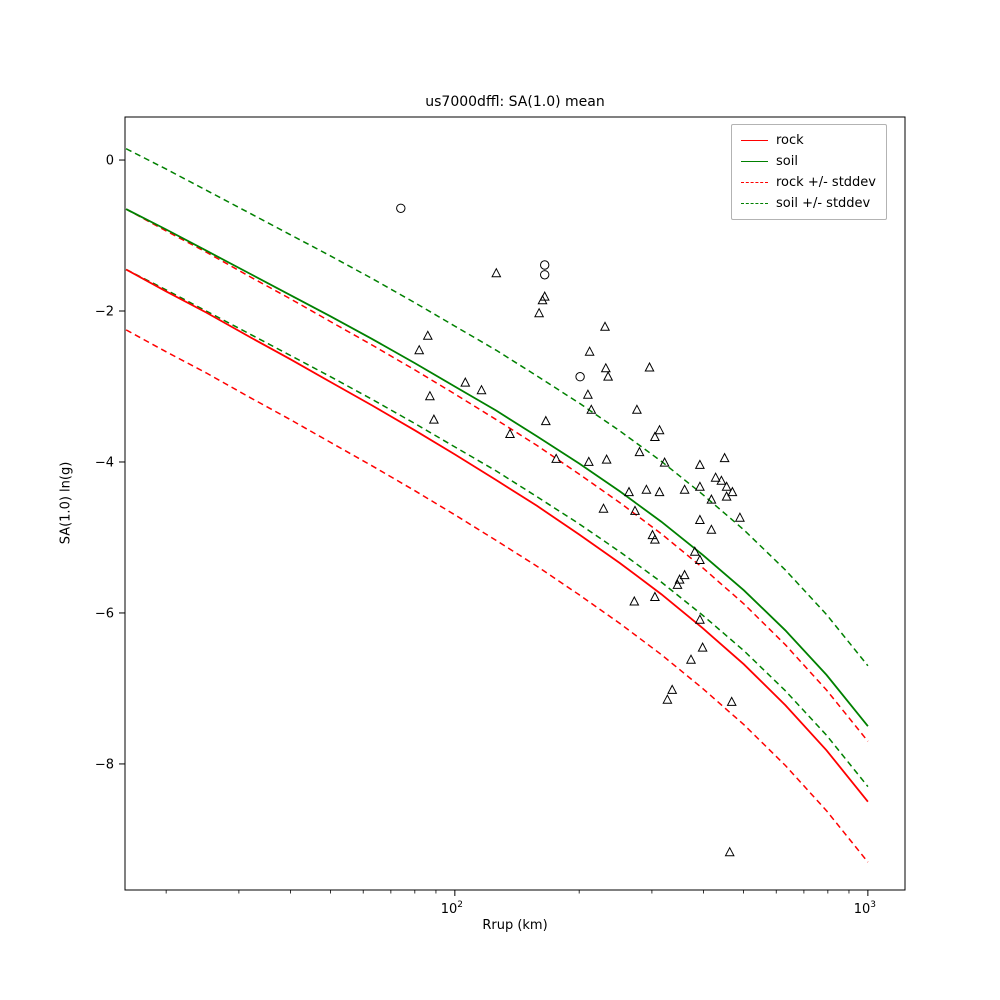  I want to click on legend-label-rock: rock, so click(790, 140).